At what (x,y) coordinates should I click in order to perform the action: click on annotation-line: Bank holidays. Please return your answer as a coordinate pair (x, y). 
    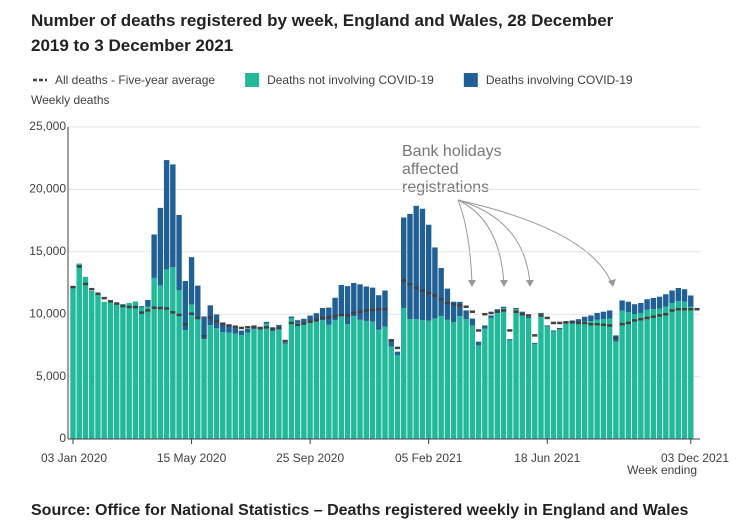
    Looking at the image, I should click on (452, 151).